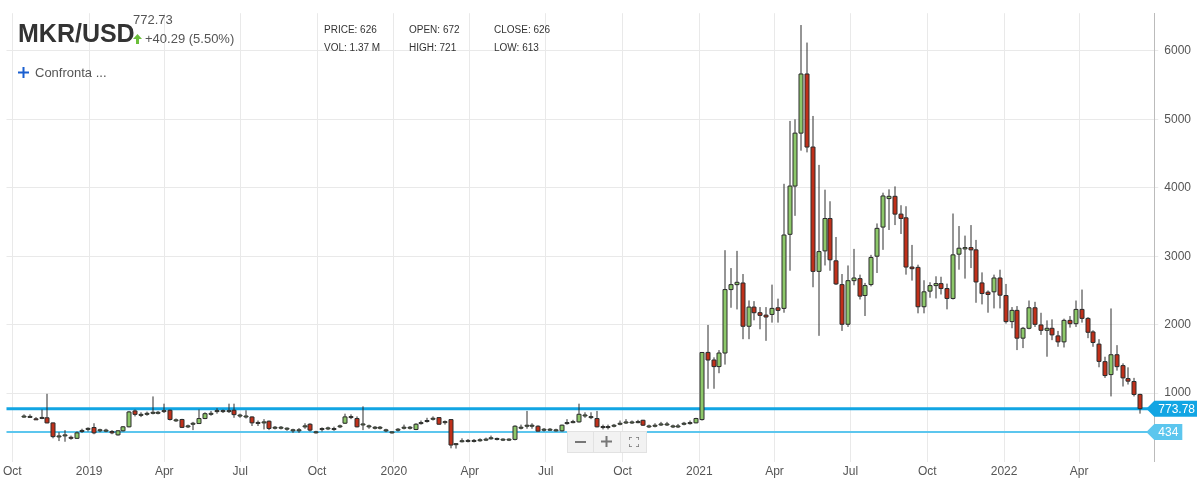 The width and height of the screenshot is (1197, 482). Describe the element at coordinates (1004, 471) in the screenshot. I see `x-tick-label: 2022` at that location.